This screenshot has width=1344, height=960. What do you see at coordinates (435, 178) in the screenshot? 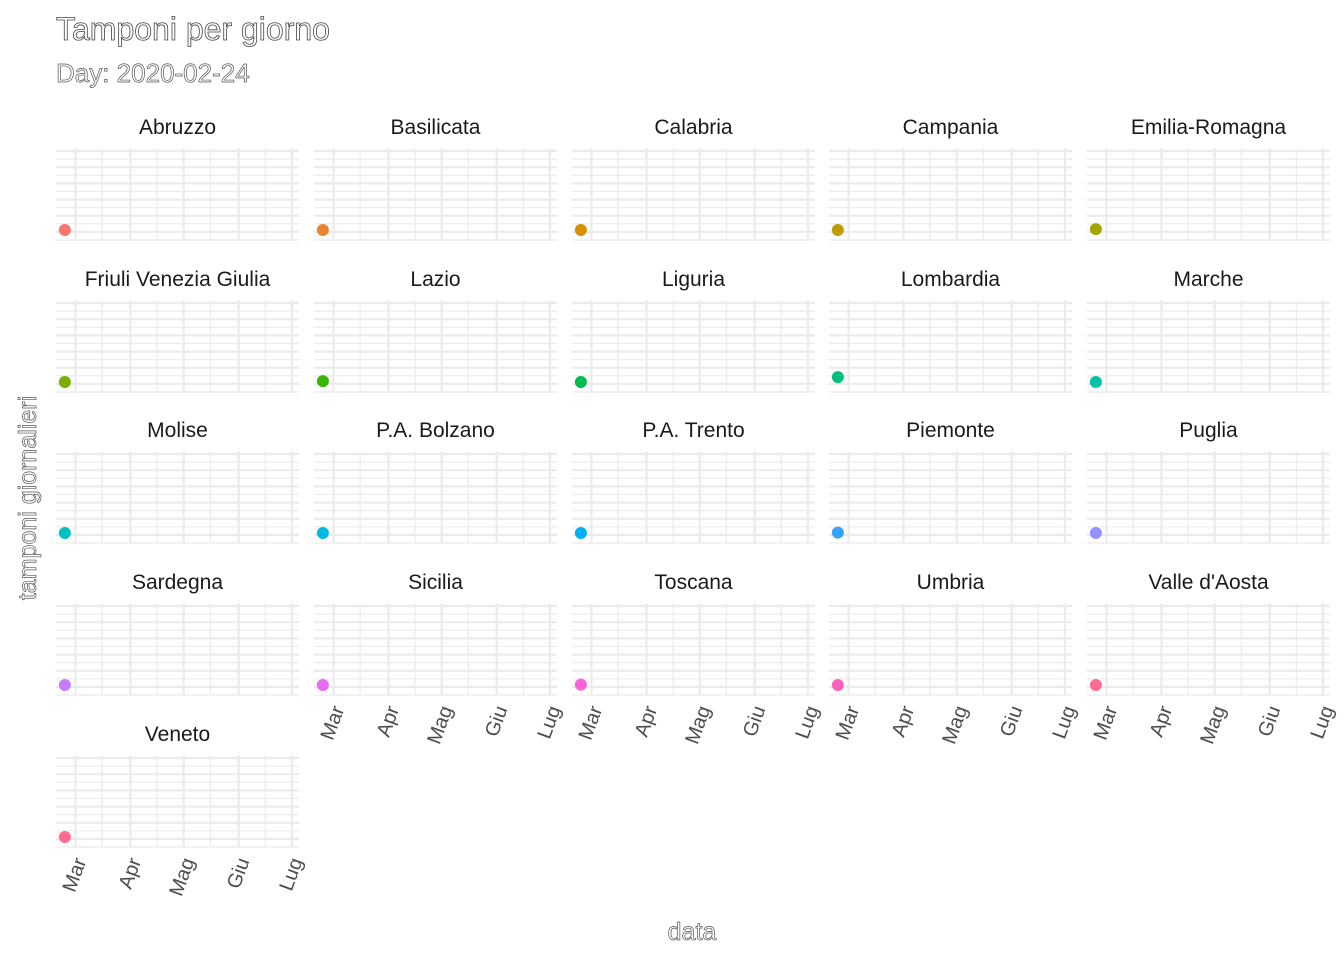
I see `facet-panel: Basilicata` at bounding box center [435, 178].